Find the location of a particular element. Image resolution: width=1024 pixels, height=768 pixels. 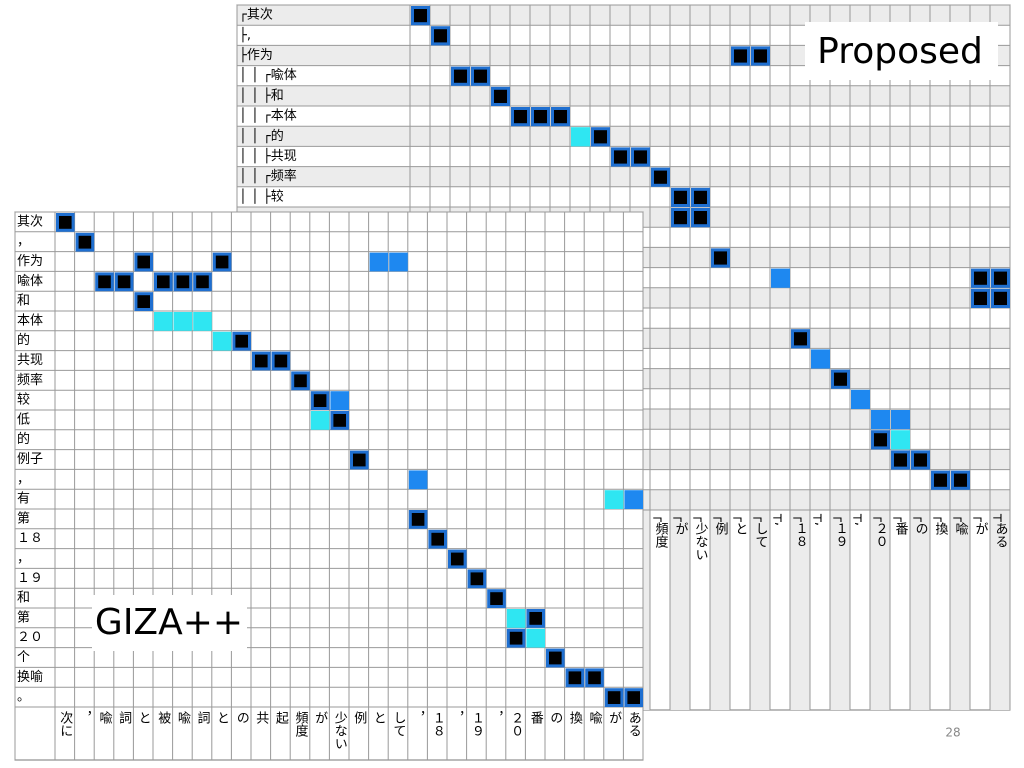

col-label: ┌換 is located at coordinates (941, 525).